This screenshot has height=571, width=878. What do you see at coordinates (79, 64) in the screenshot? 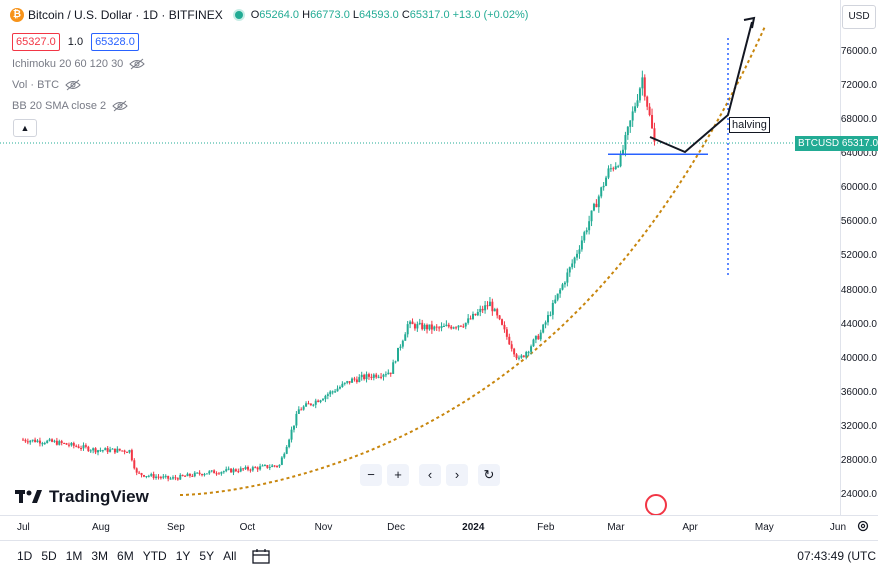
I see `indicator-ichimoku: Ichimoku 20 60 120 30` at bounding box center [79, 64].